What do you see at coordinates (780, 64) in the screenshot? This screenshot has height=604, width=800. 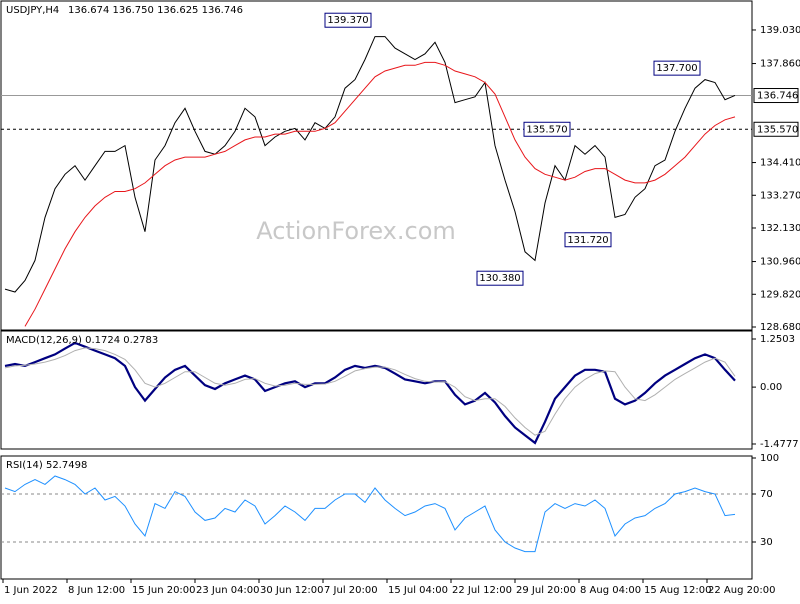 I see `y-tick-label: 137.860` at bounding box center [780, 64].